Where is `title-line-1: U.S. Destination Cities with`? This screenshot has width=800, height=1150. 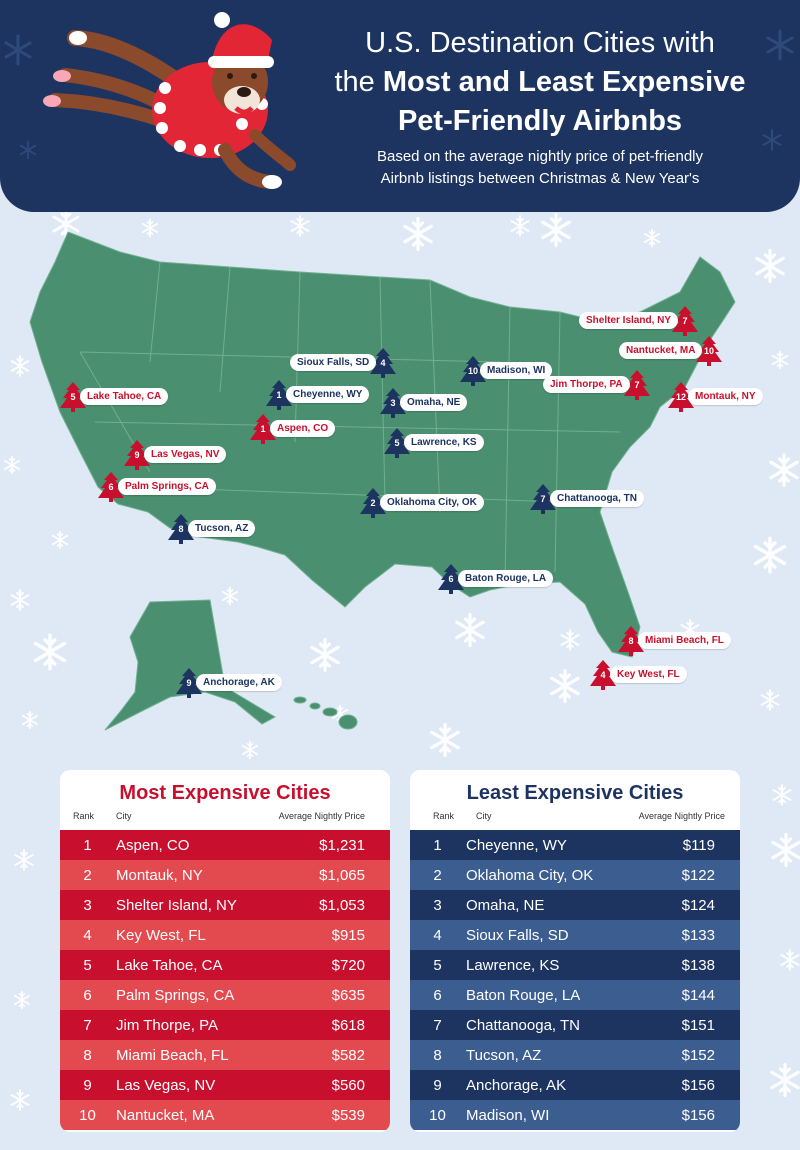 title-line-1: U.S. Destination Cities with is located at coordinates (540, 43).